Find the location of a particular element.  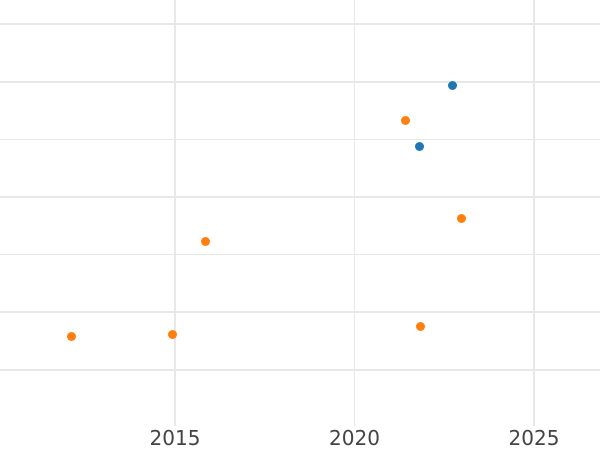

x-tick-label-2025: 2025 is located at coordinates (534, 438).